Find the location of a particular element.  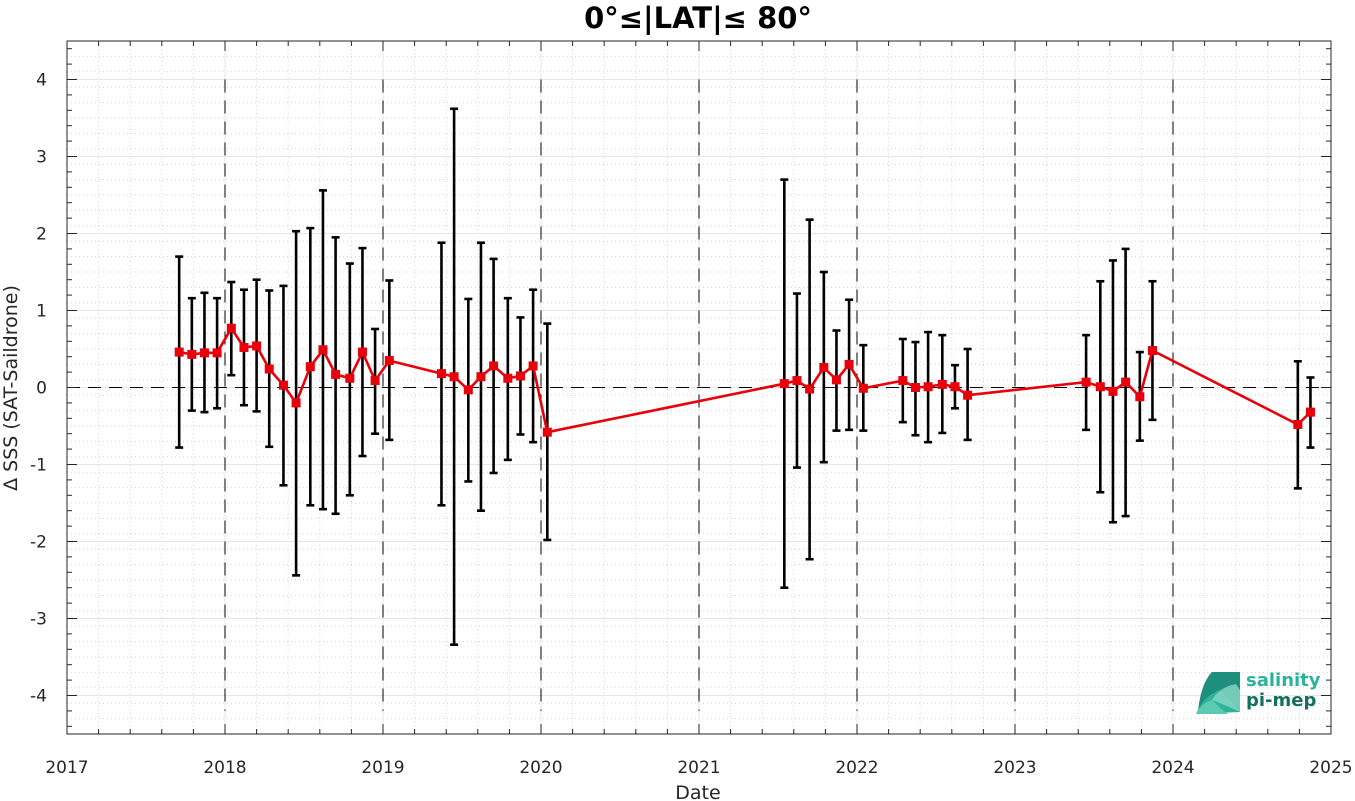

y-axis-label: Δ SSS (SAT-Saildrone) is located at coordinates (11, 388).